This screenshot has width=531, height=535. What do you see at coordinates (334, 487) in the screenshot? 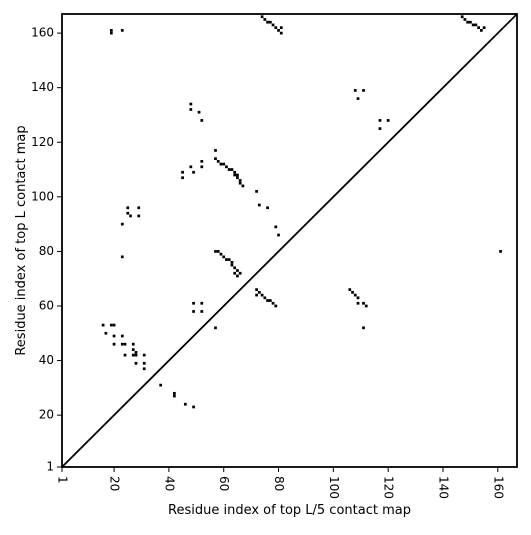
I see `x-tick-label: 100` at bounding box center [334, 487].